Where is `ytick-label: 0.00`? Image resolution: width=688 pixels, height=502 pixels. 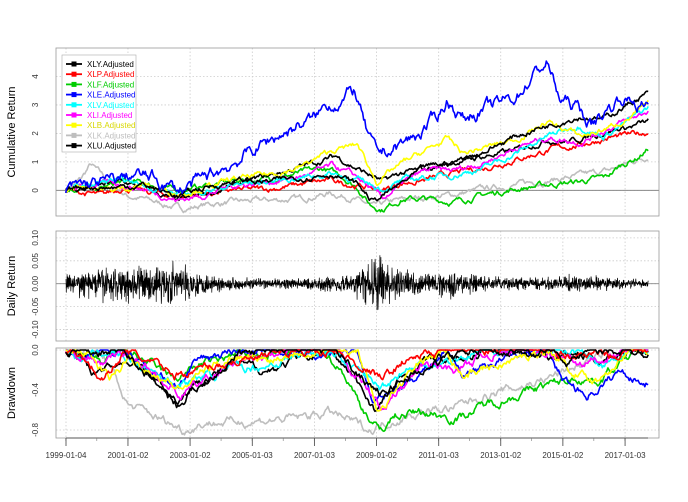 ytick-label: 0.00 is located at coordinates (35, 283).